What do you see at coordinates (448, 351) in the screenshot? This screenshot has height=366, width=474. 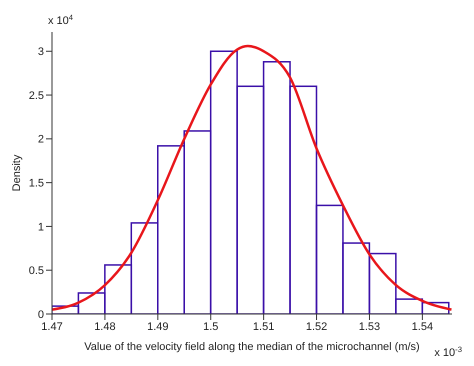 I see `text: x 10$^{-3}$` at bounding box center [448, 351].